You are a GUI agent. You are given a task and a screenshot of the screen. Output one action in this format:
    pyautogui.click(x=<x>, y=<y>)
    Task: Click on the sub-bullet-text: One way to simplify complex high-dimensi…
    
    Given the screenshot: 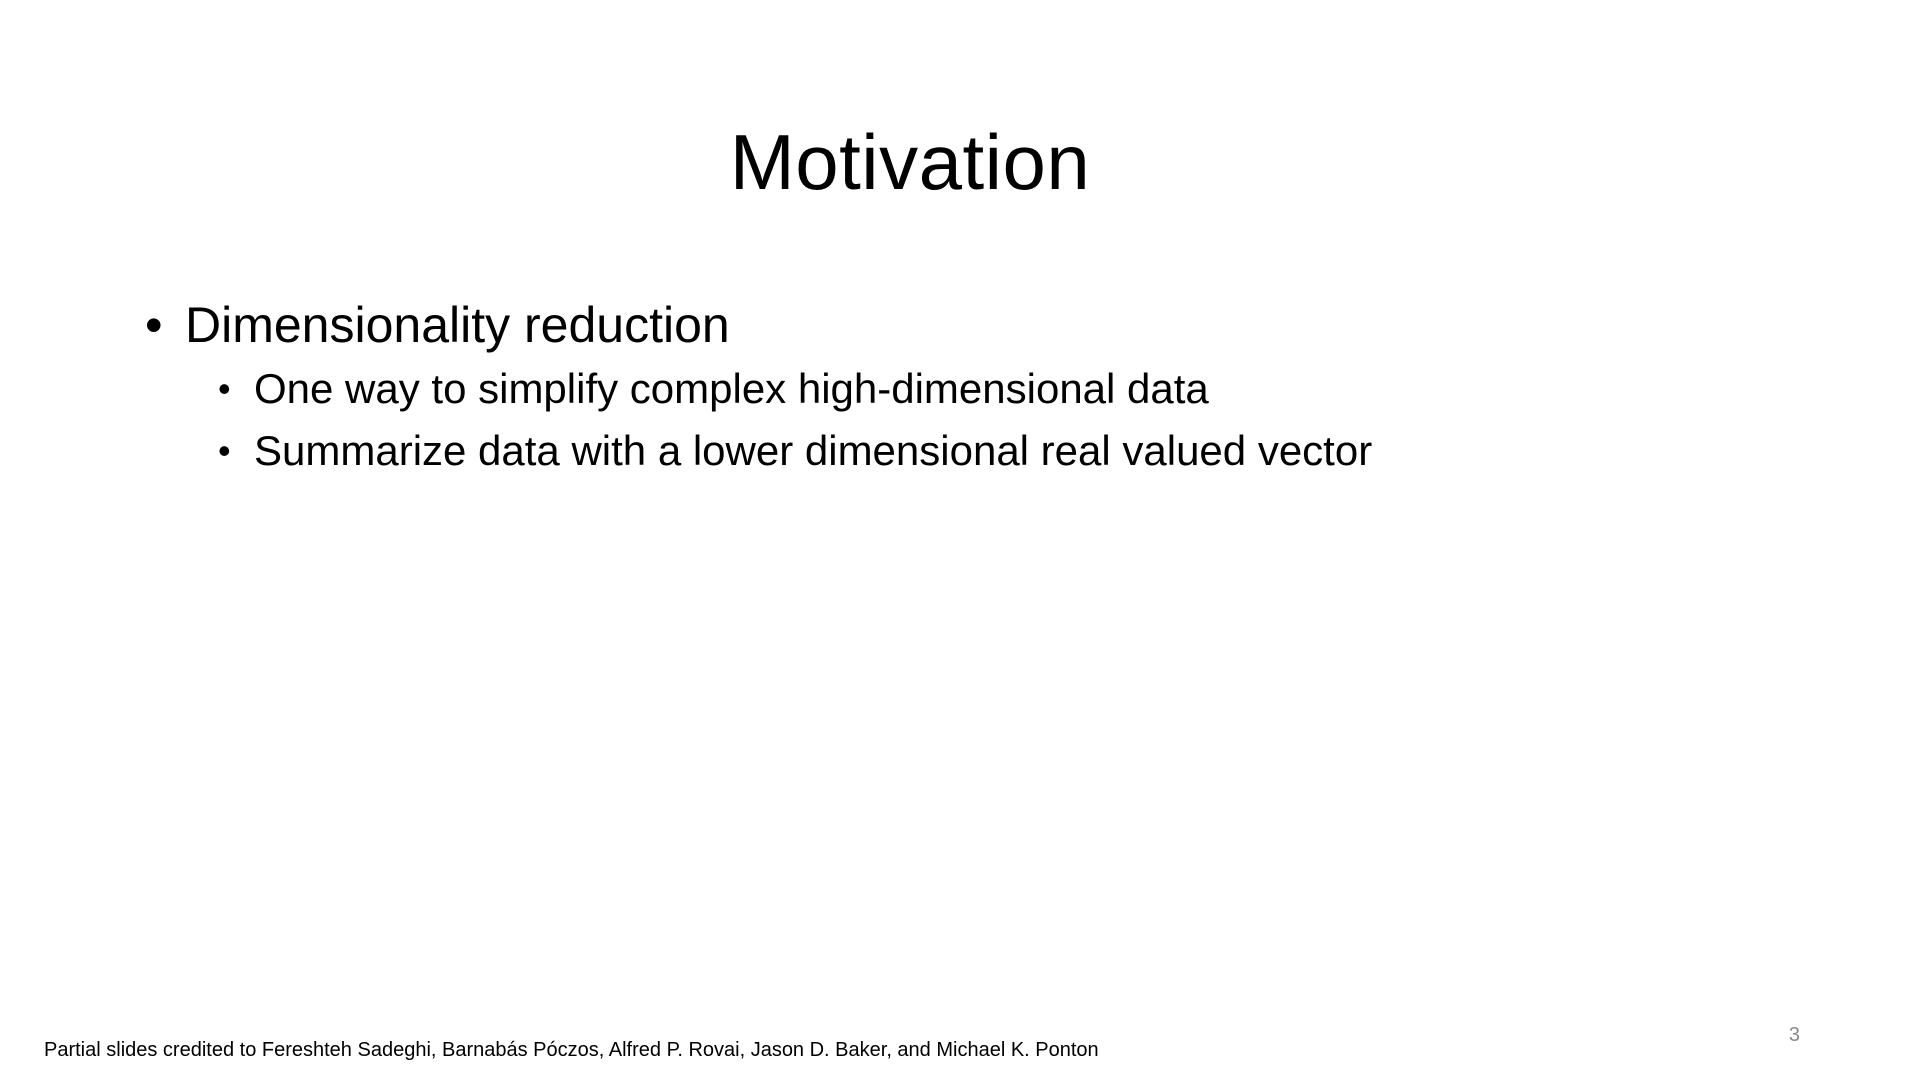 What is the action you would take?
    pyautogui.click(x=731, y=388)
    